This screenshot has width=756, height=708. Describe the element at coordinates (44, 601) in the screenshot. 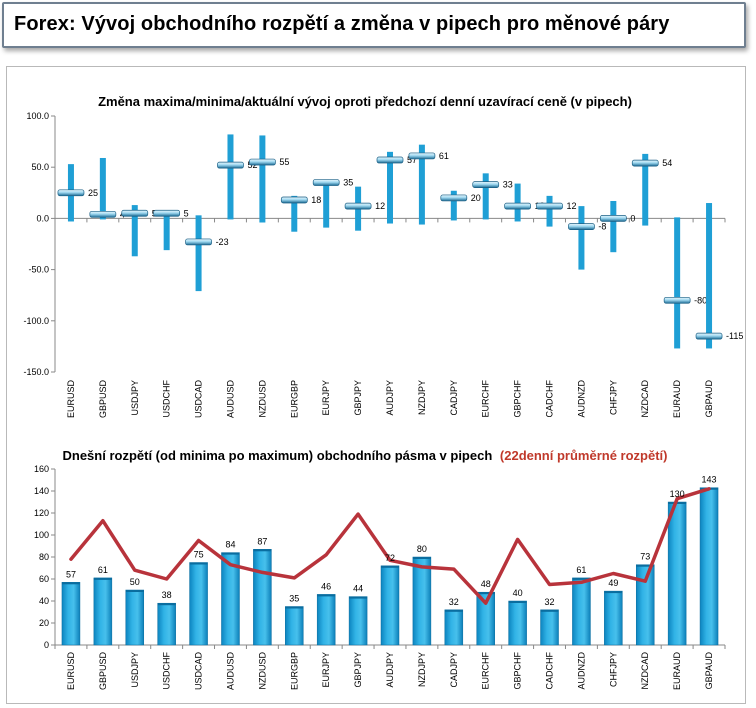

I see `chart2-y-tick-label: 40` at that location.